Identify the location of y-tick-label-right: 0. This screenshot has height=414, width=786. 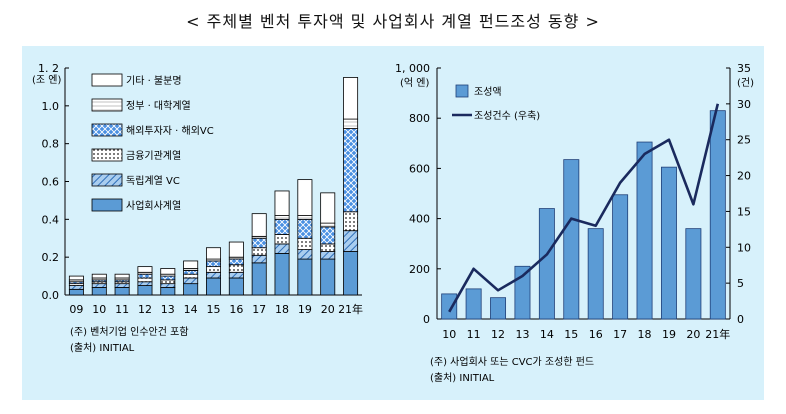
(740, 319).